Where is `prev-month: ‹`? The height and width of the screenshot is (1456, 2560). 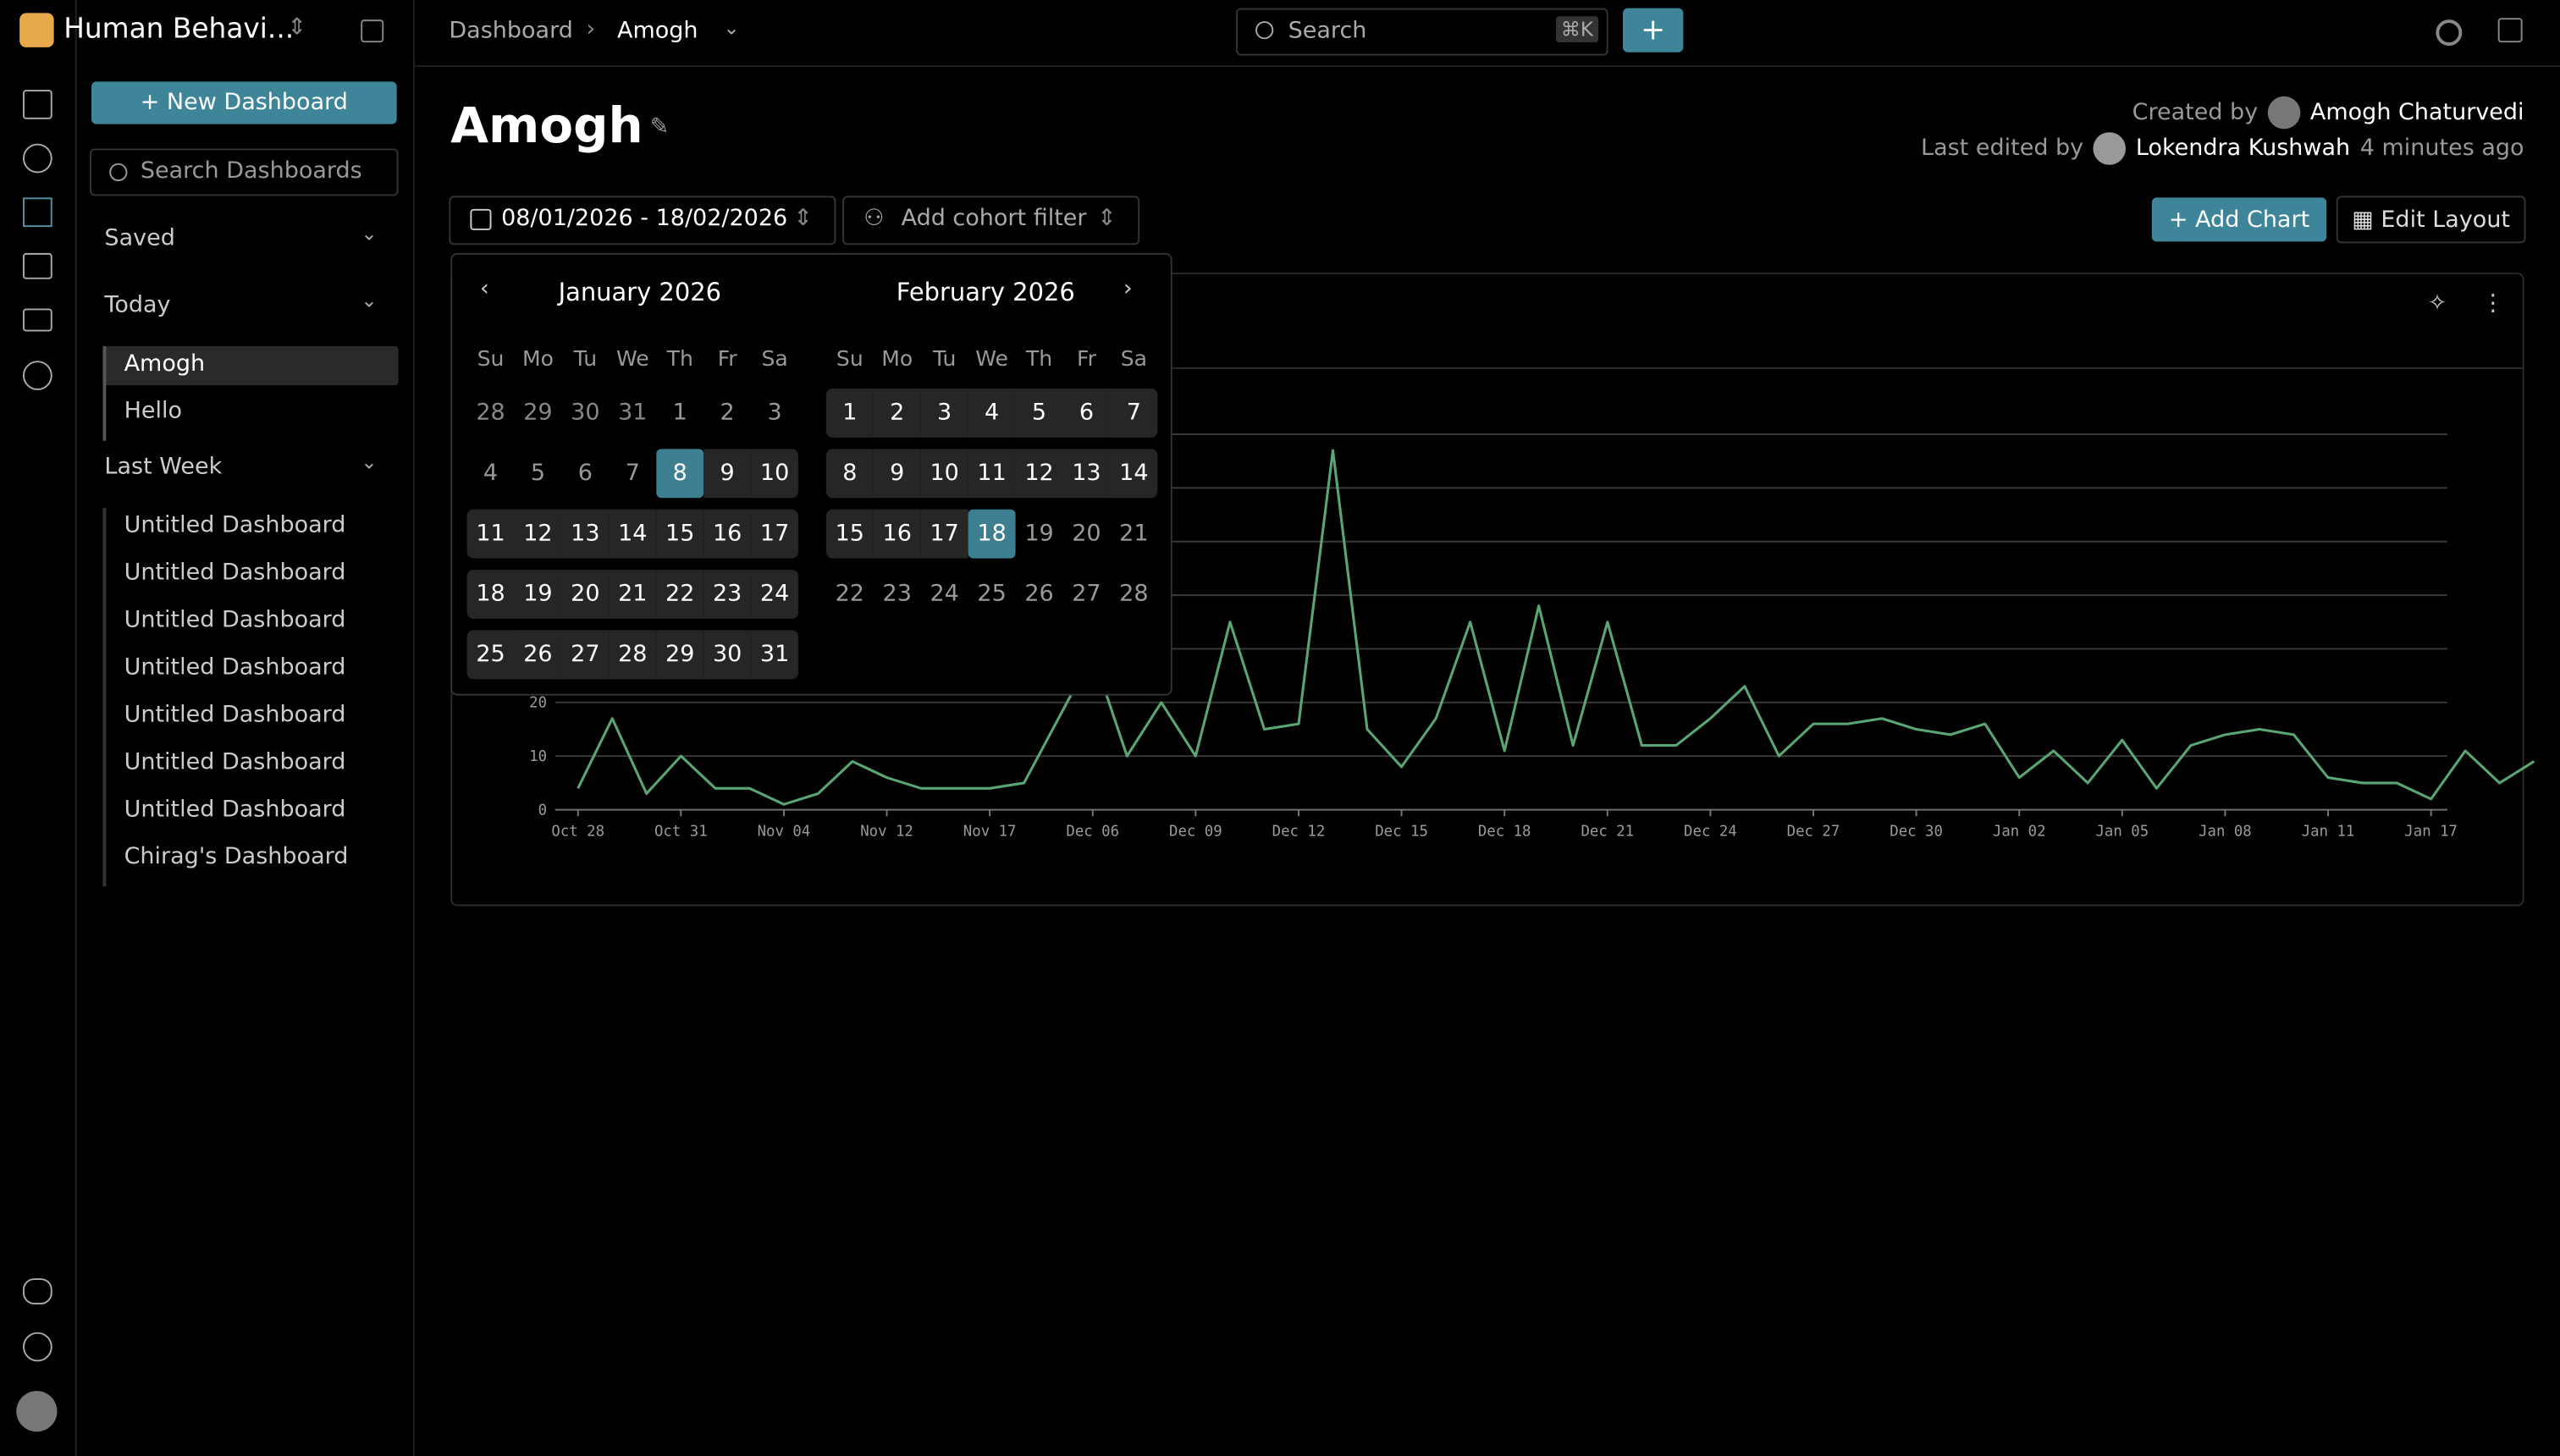 prev-month: ‹ is located at coordinates (484, 289).